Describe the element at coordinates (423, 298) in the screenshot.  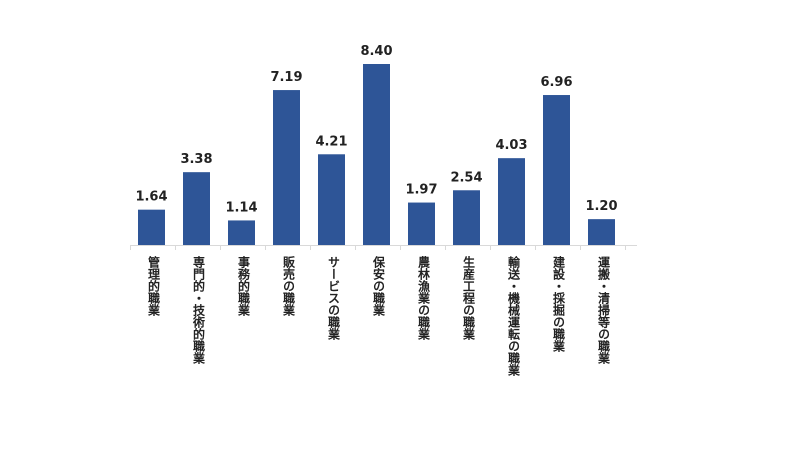
I see `category-label: 農林漁業の職業` at that location.